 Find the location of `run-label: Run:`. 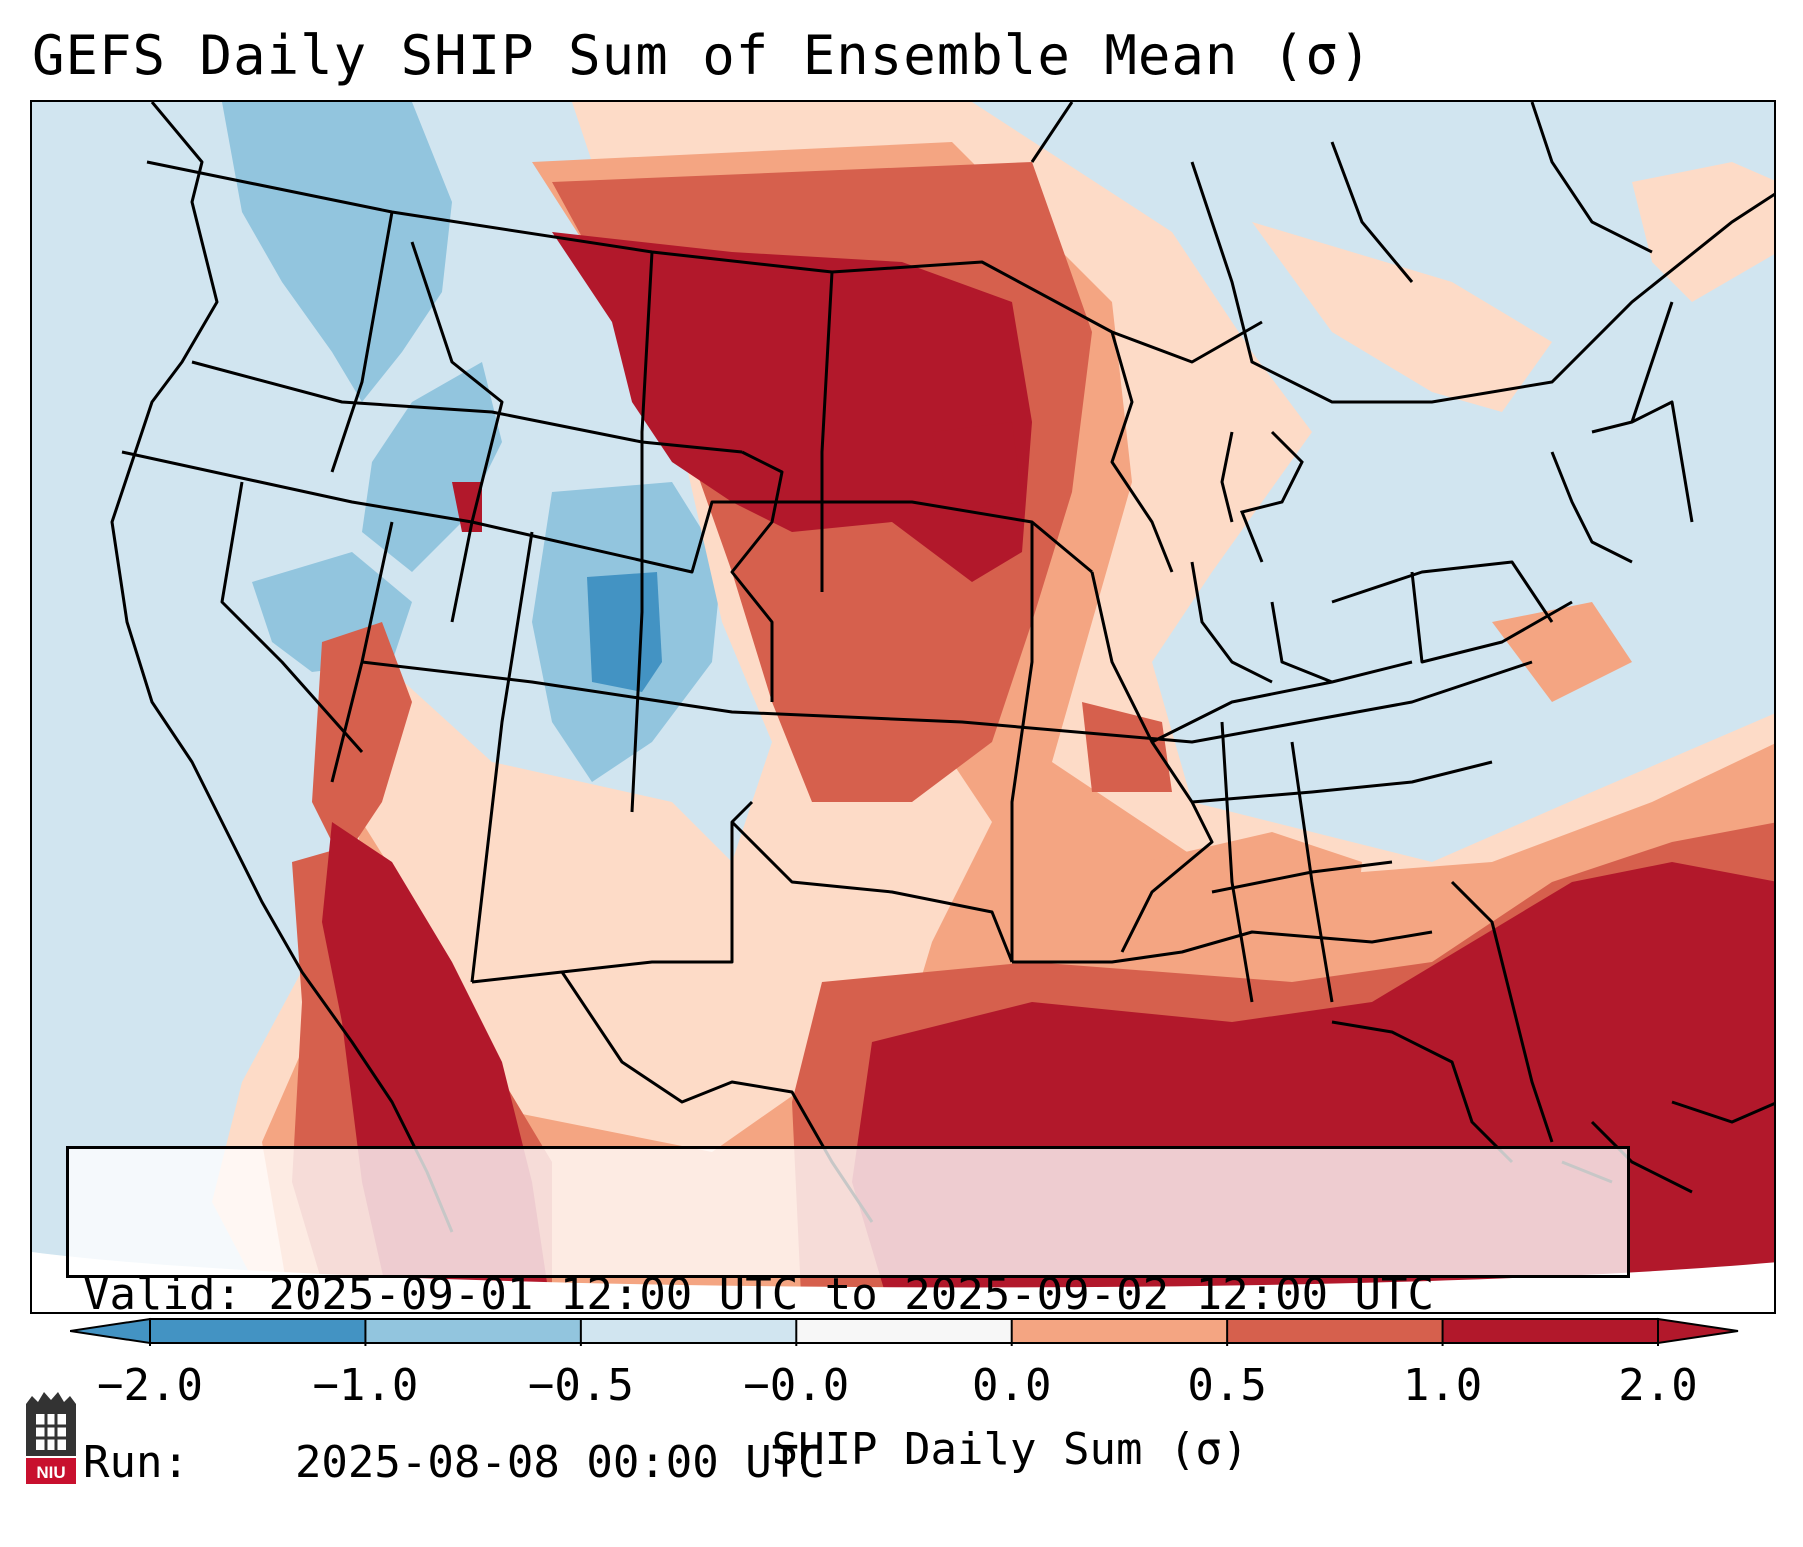

run-label: Run: is located at coordinates (136, 1462).